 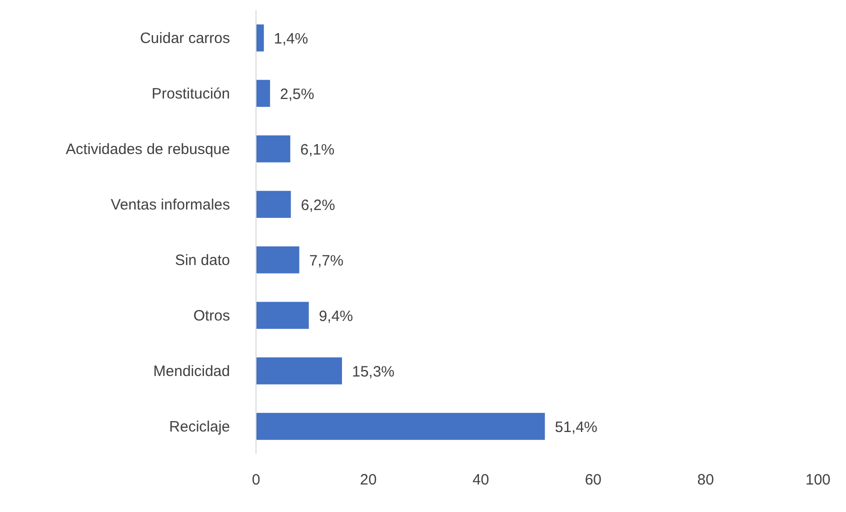 I want to click on y-tick-label: Reciclaje, so click(x=199, y=427).